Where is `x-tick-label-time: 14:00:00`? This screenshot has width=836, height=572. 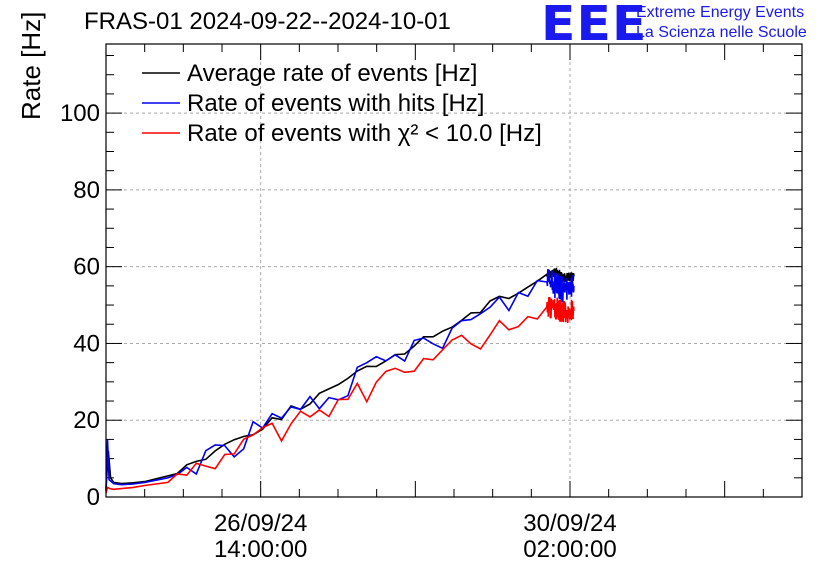
x-tick-label-time: 14:00:00 is located at coordinates (260, 549).